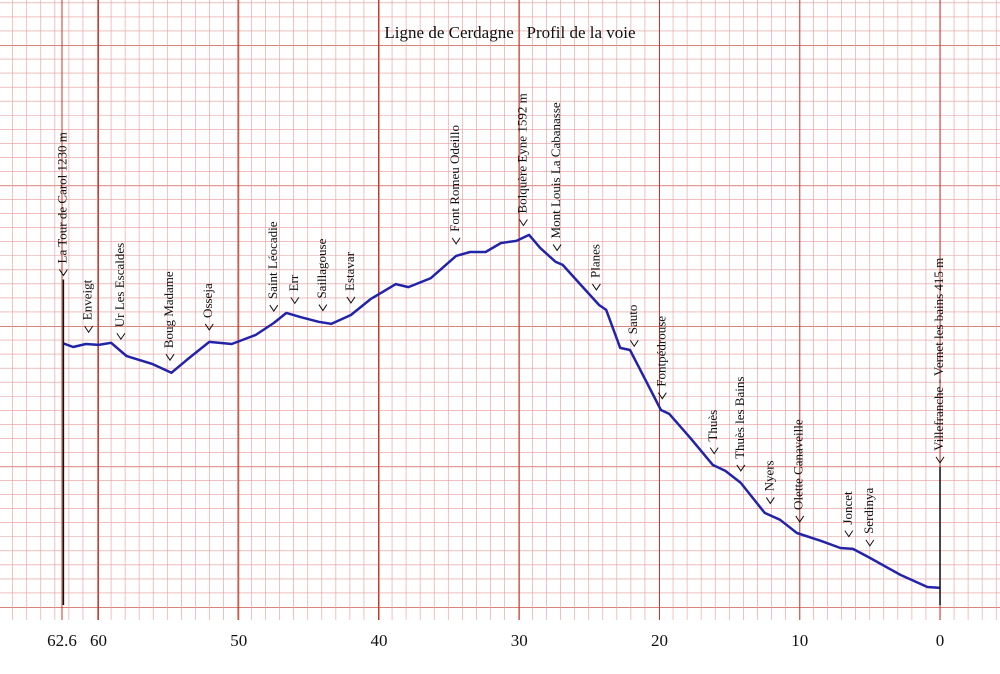  Describe the element at coordinates (940, 640) in the screenshot. I see `x-tick-label: 0` at that location.